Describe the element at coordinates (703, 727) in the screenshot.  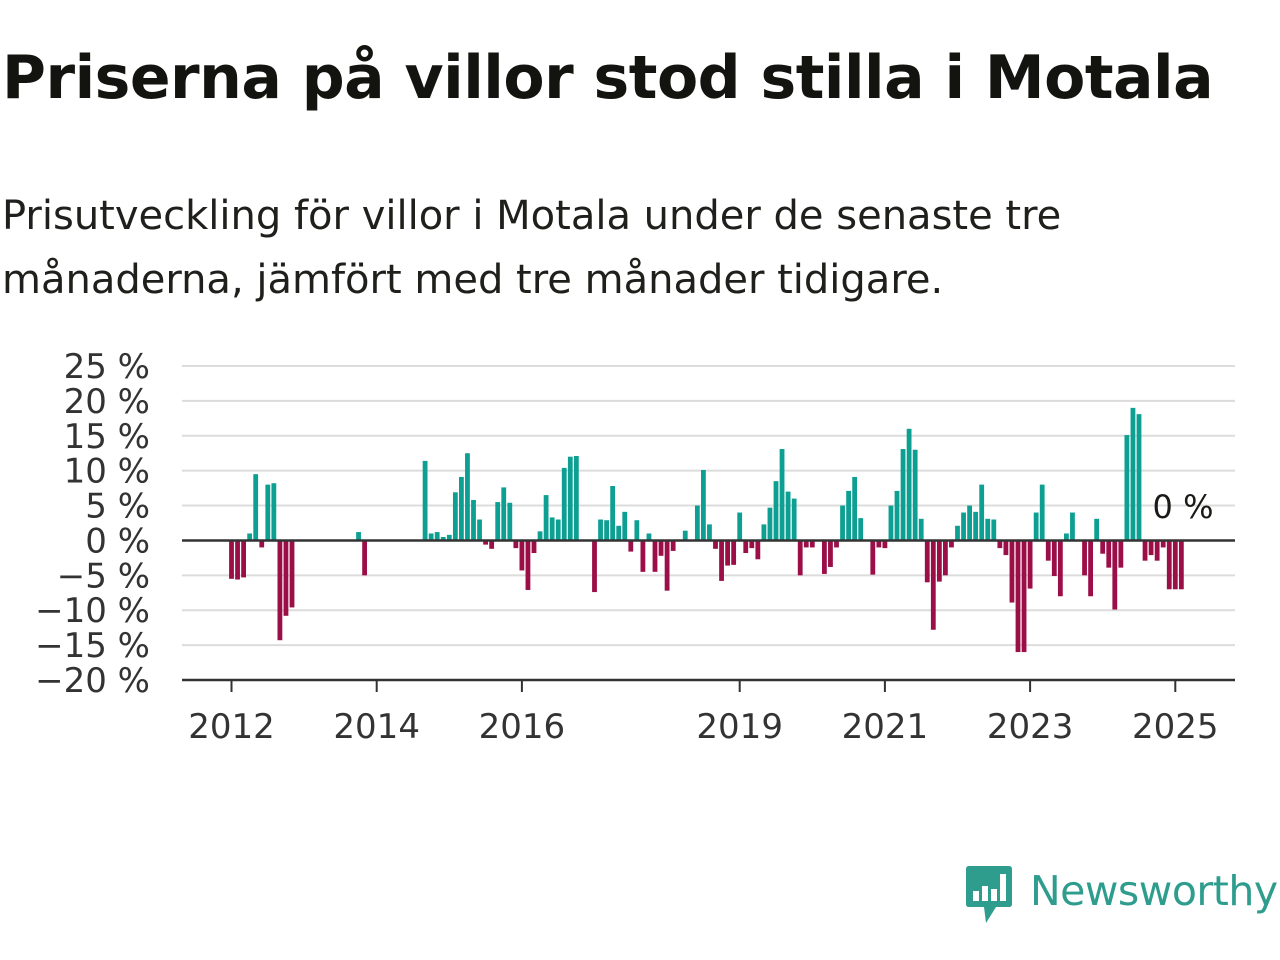
I see `x-axis-labels: 2012 2014 2016 2019 2021 2023 2025` at that location.